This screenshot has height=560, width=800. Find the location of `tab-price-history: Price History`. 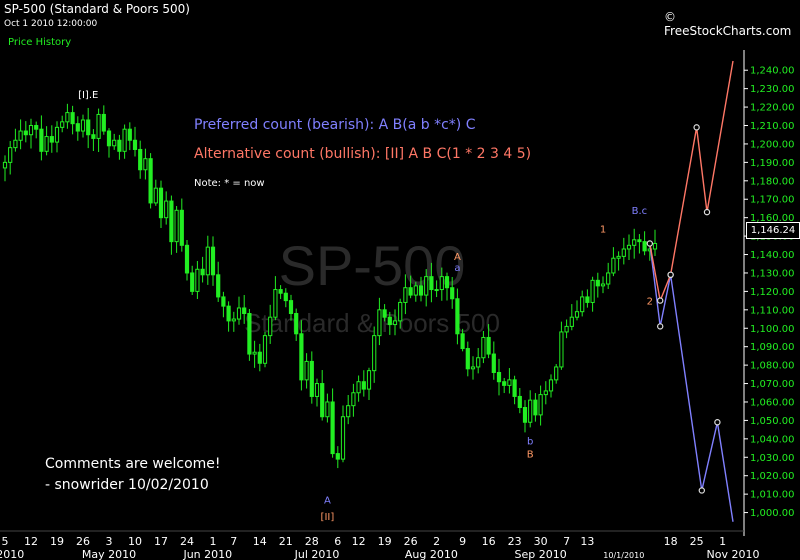

tab-price-history: Price History is located at coordinates (40, 42).